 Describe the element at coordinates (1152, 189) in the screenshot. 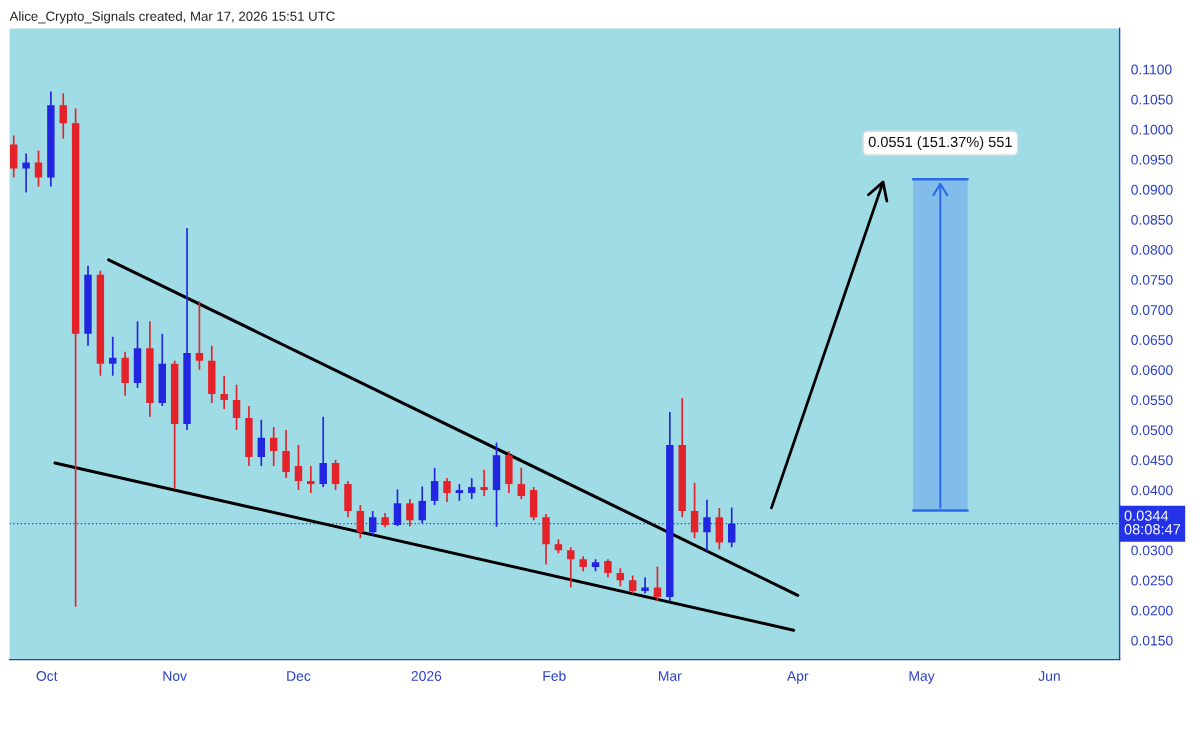

I see `y-tick-label: 0.0900` at that location.